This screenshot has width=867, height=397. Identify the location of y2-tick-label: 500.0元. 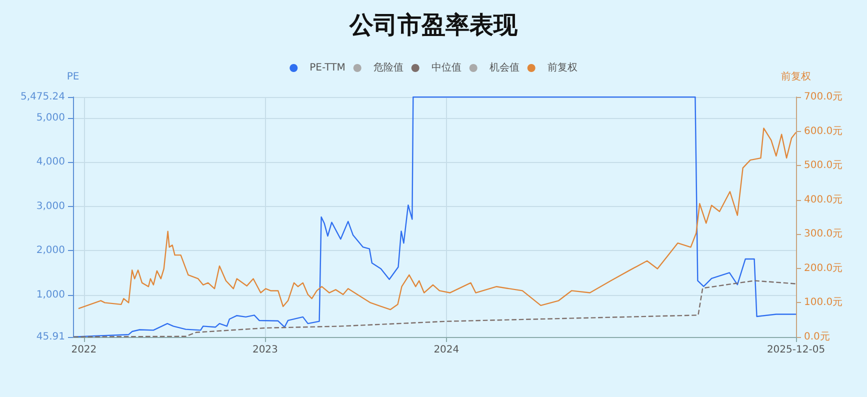
(823, 166).